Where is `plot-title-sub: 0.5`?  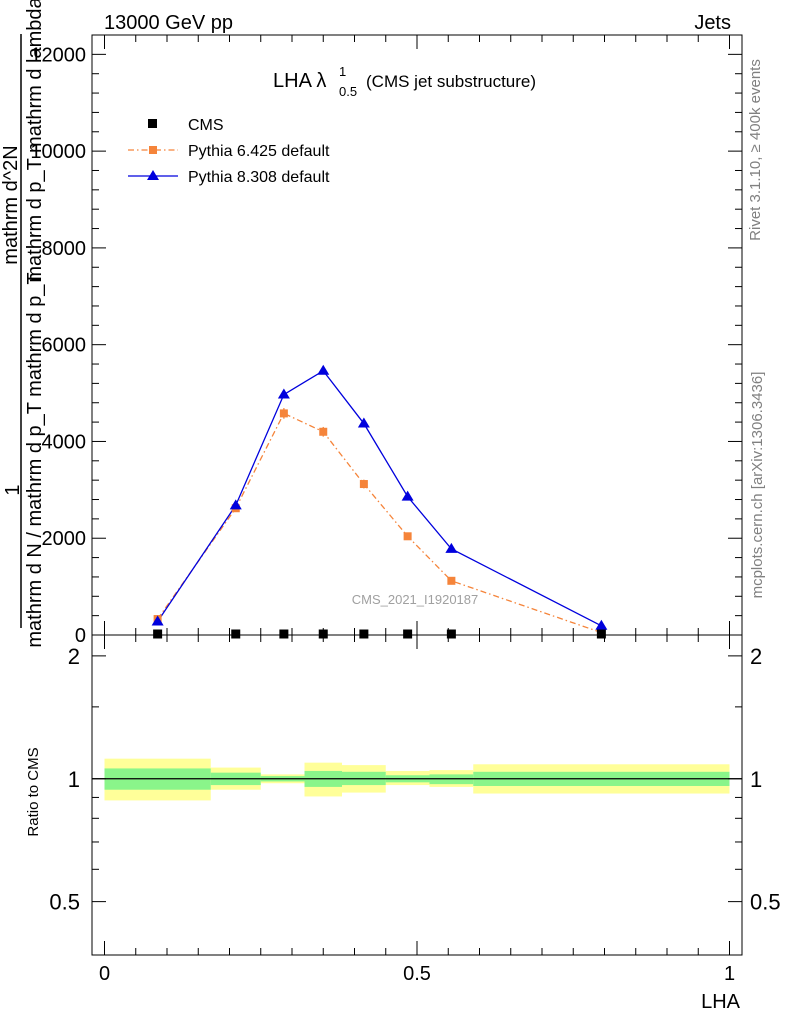
plot-title-sub: 0.5 is located at coordinates (348, 91).